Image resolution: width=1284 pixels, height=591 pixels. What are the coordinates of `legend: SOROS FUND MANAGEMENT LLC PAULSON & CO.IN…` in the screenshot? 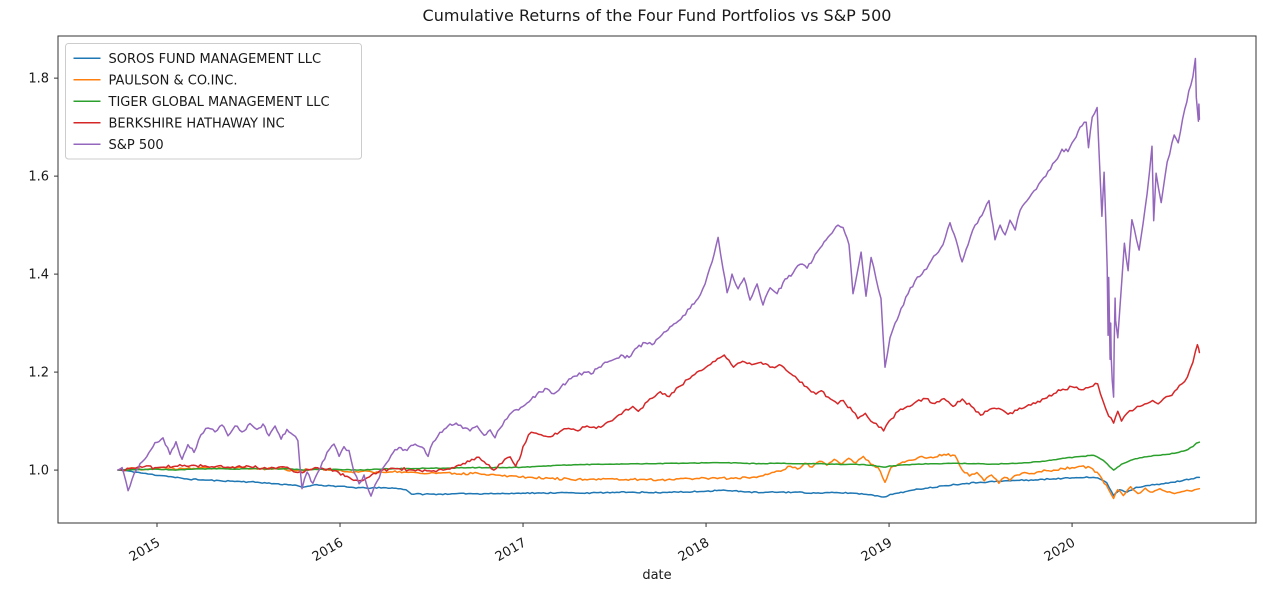 It's located at (213, 101).